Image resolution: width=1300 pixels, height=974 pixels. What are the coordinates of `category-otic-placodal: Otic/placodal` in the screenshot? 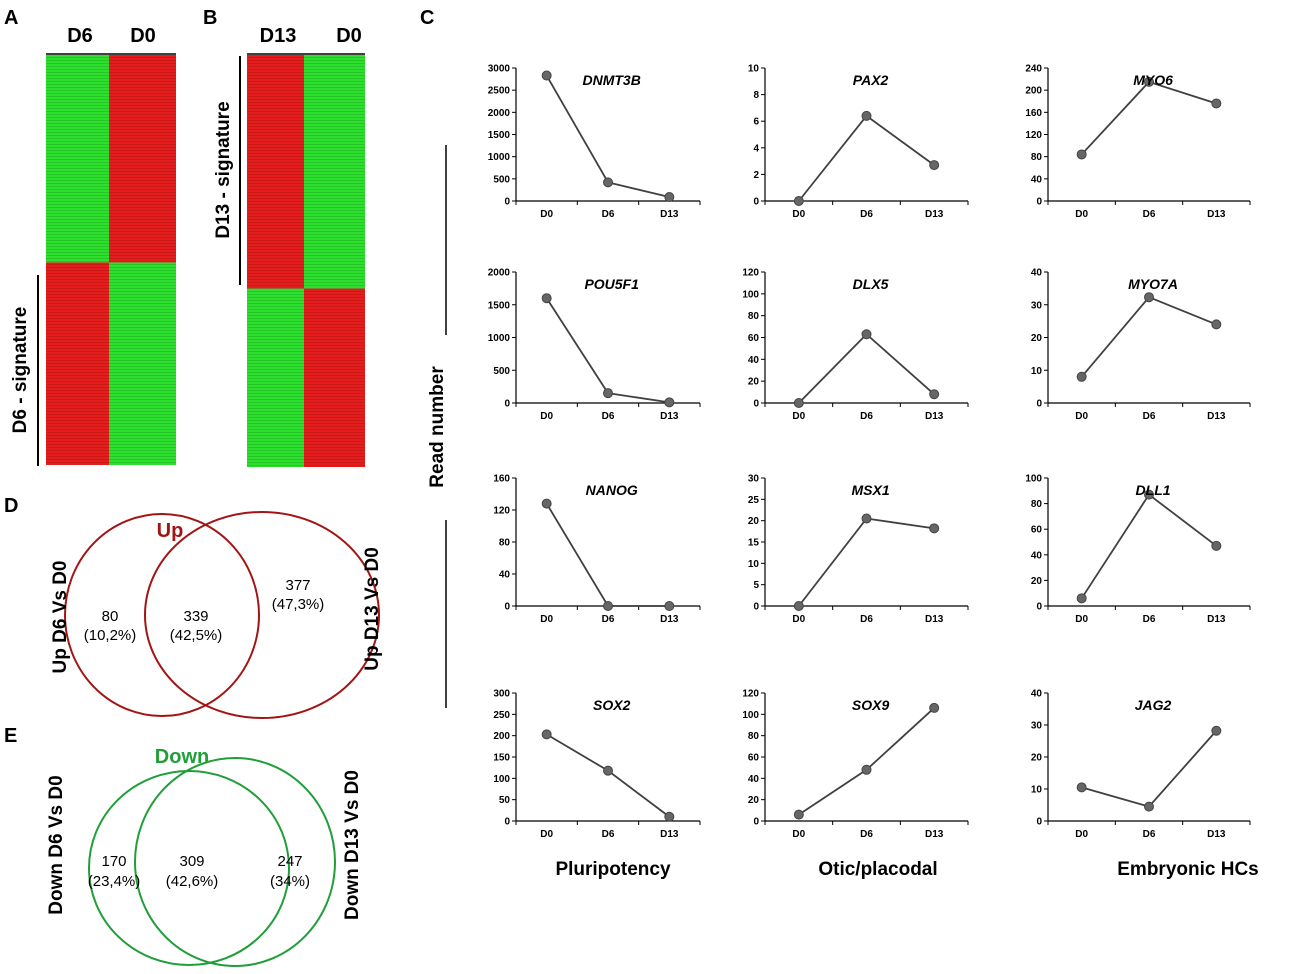 It's located at (877, 869).